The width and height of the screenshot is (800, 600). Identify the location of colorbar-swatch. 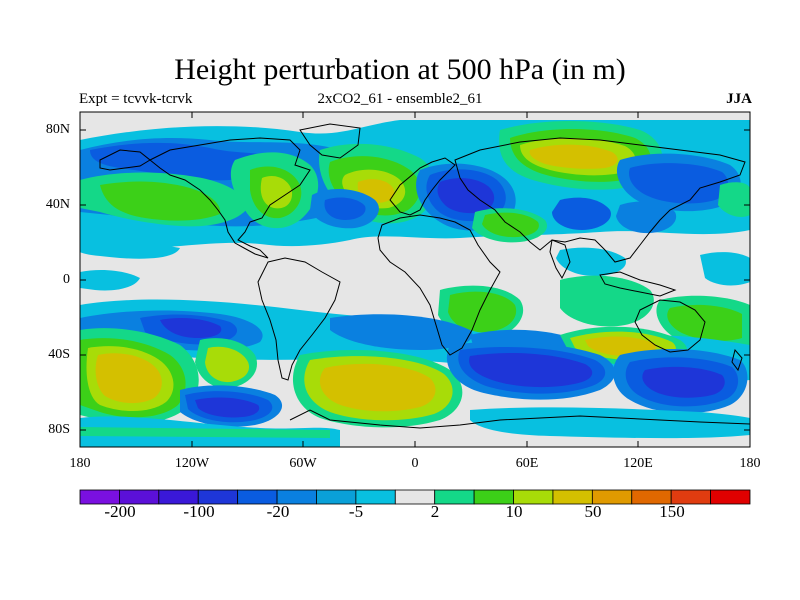
(730, 497).